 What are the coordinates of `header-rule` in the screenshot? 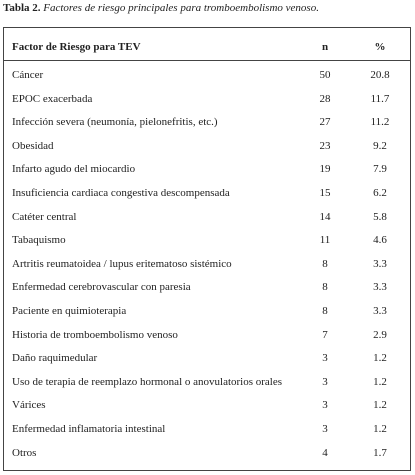 It's located at (207, 60).